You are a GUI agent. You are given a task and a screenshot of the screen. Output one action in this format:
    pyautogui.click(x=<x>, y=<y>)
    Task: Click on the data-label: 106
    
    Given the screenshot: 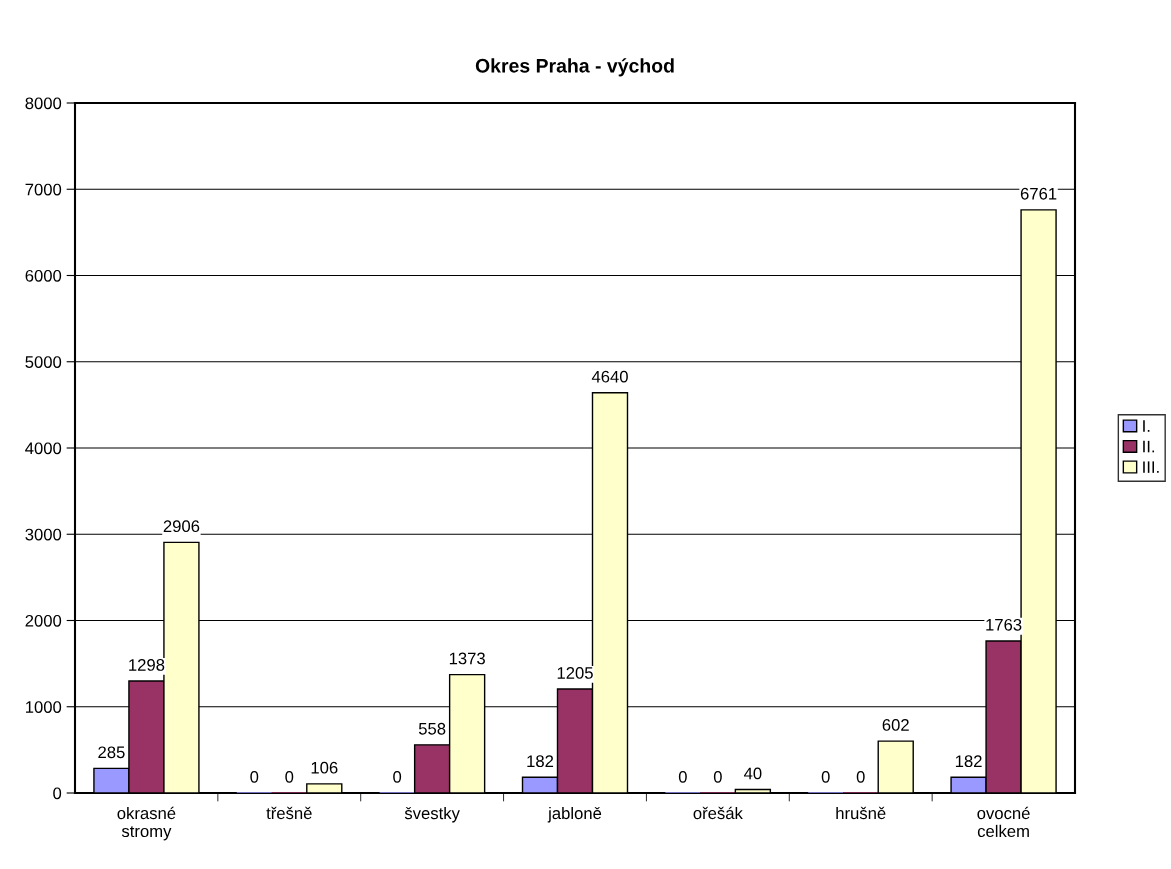 What is the action you would take?
    pyautogui.click(x=324, y=767)
    